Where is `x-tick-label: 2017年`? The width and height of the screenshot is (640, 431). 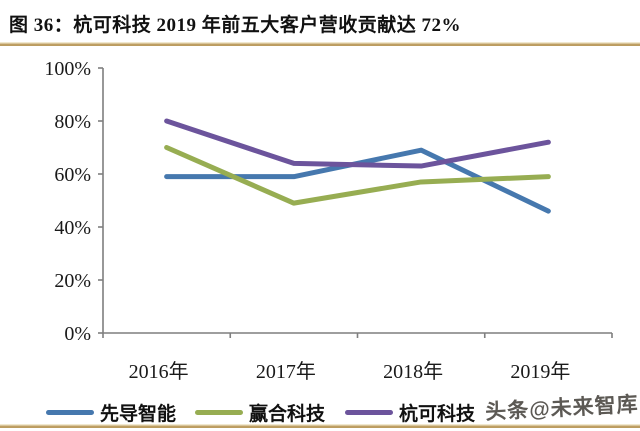 x-tick-label: 2017年 is located at coordinates (286, 371).